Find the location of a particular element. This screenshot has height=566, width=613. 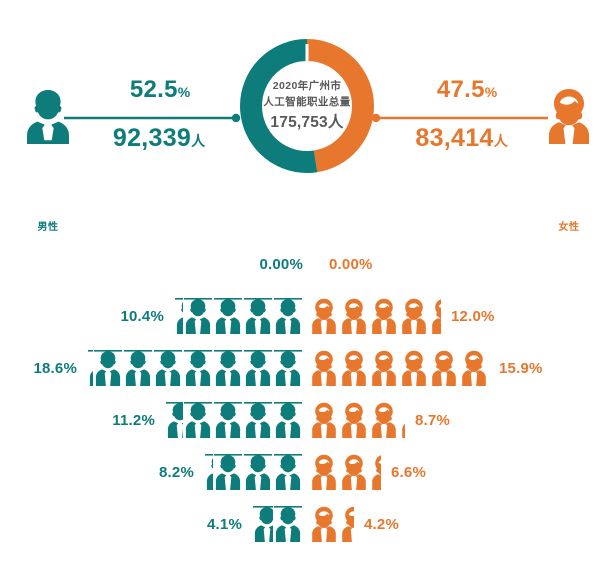

pyramid-row-right: 8.7% is located at coordinates (459, 420).